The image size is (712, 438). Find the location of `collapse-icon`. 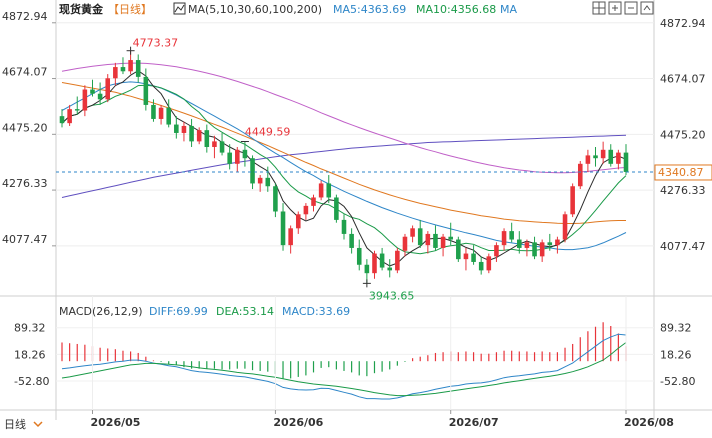

collapse-icon is located at coordinates (647, 8).